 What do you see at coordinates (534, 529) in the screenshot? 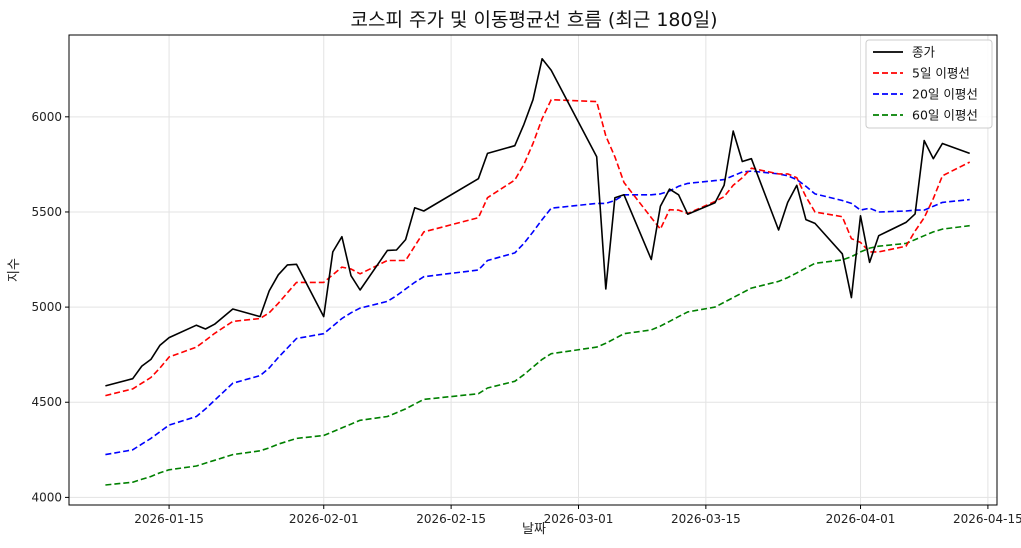
I see `x-axis-title: 날짜` at bounding box center [534, 529].